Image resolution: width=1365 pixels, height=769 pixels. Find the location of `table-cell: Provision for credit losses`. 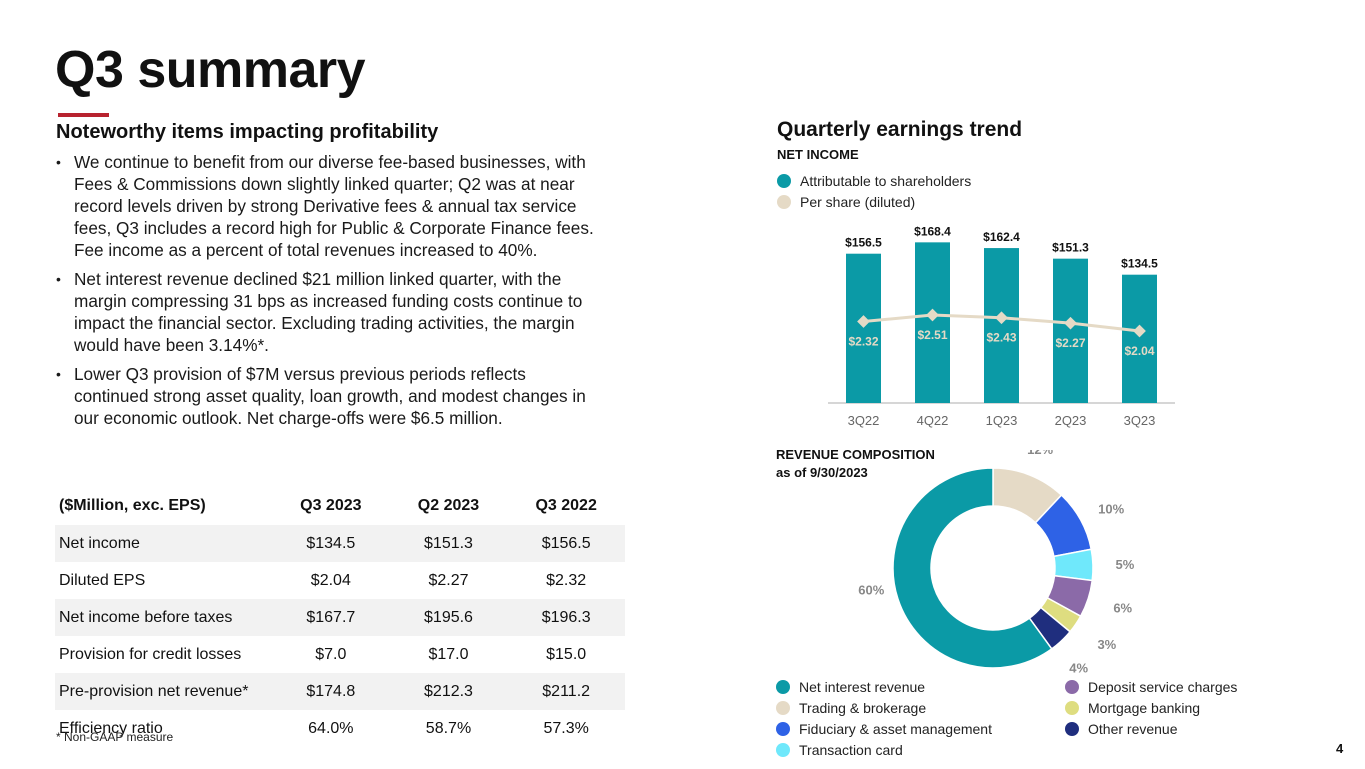

table-cell: Provision for credit losses is located at coordinates (150, 654).